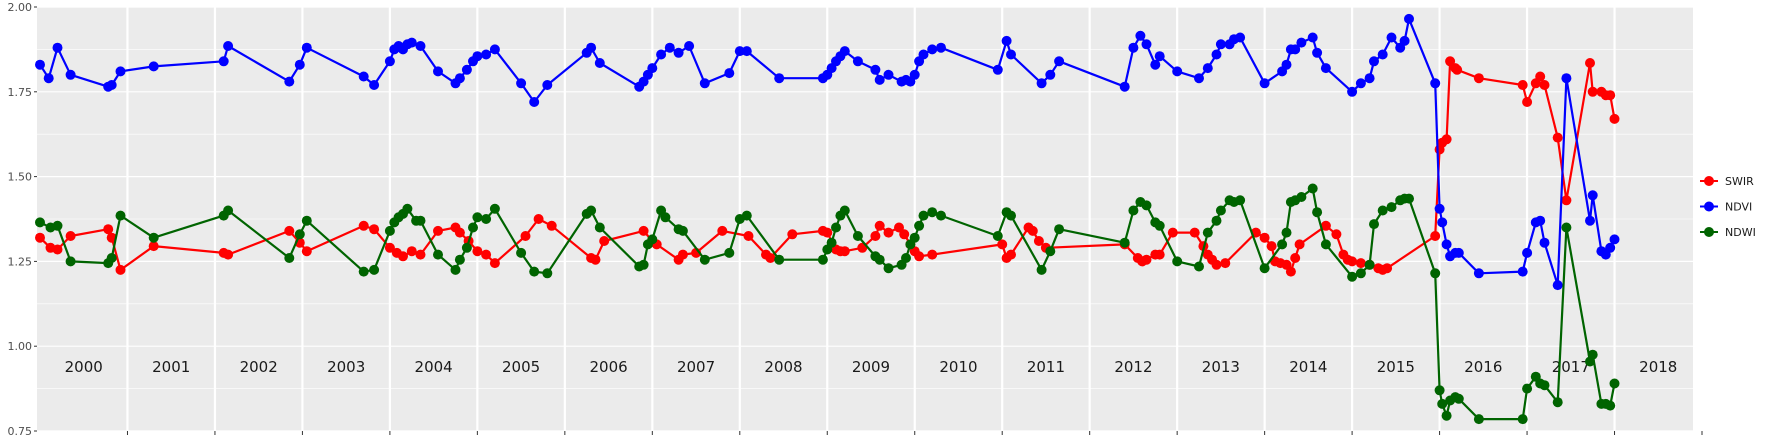 This screenshot has width=1773, height=442. Describe the element at coordinates (20, 261) in the screenshot. I see `y-tick-label: 1.25` at that location.